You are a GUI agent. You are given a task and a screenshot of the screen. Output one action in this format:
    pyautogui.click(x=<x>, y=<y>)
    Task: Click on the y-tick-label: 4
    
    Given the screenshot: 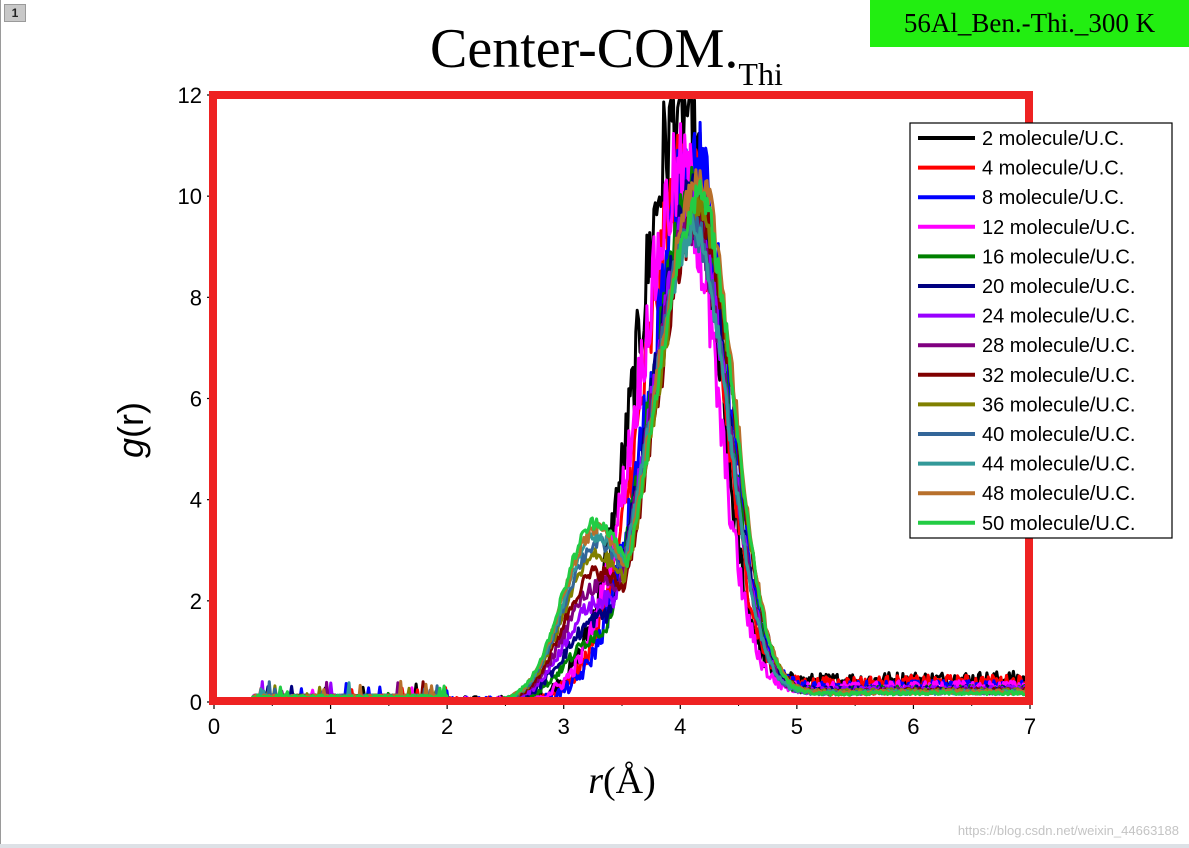 What is the action you would take?
    pyautogui.click(x=196, y=500)
    